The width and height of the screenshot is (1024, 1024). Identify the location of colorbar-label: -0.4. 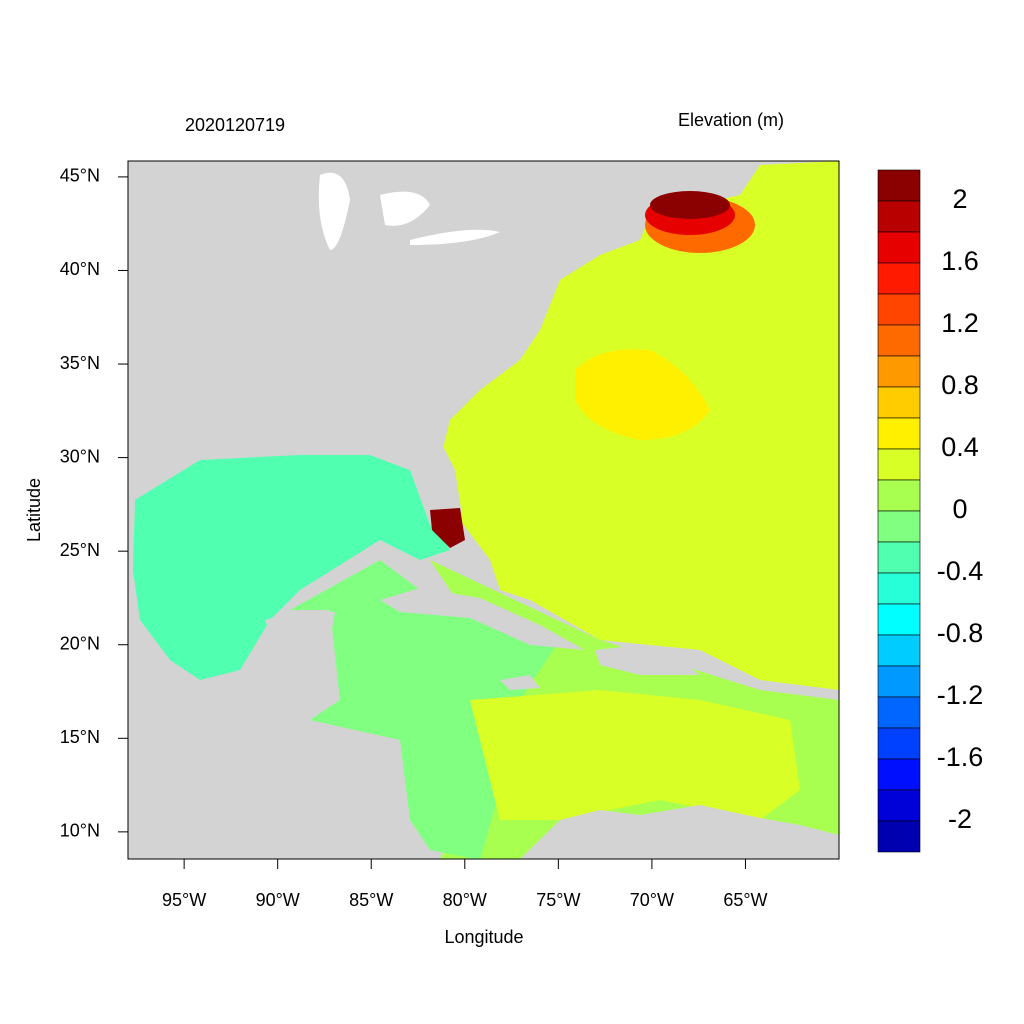
(960, 571).